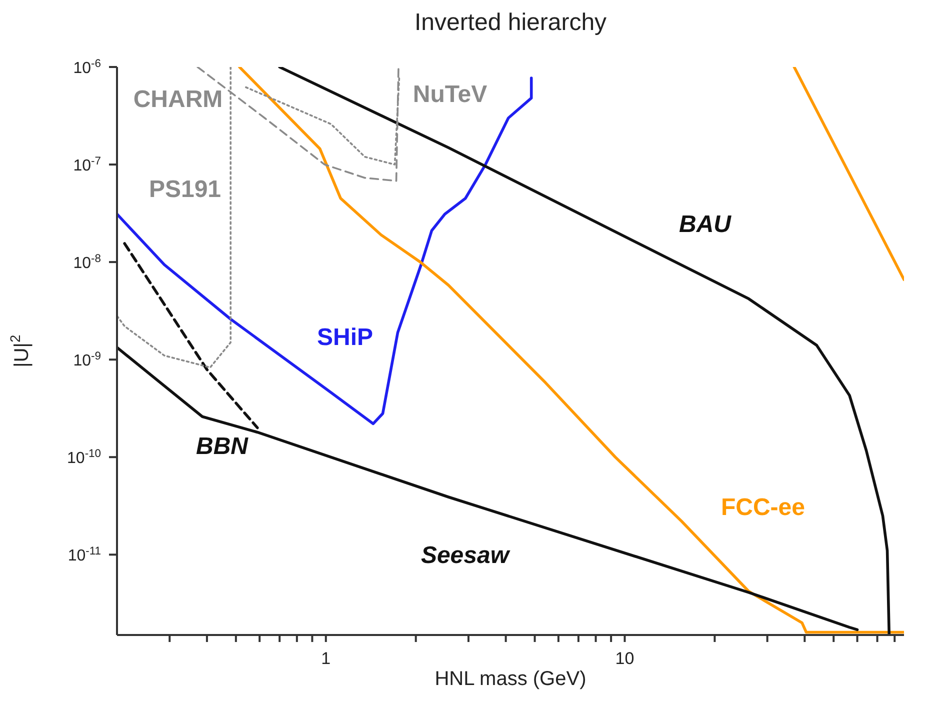 Image resolution: width=941 pixels, height=728 pixels. I want to click on x-tick-label: 10, so click(624, 658).